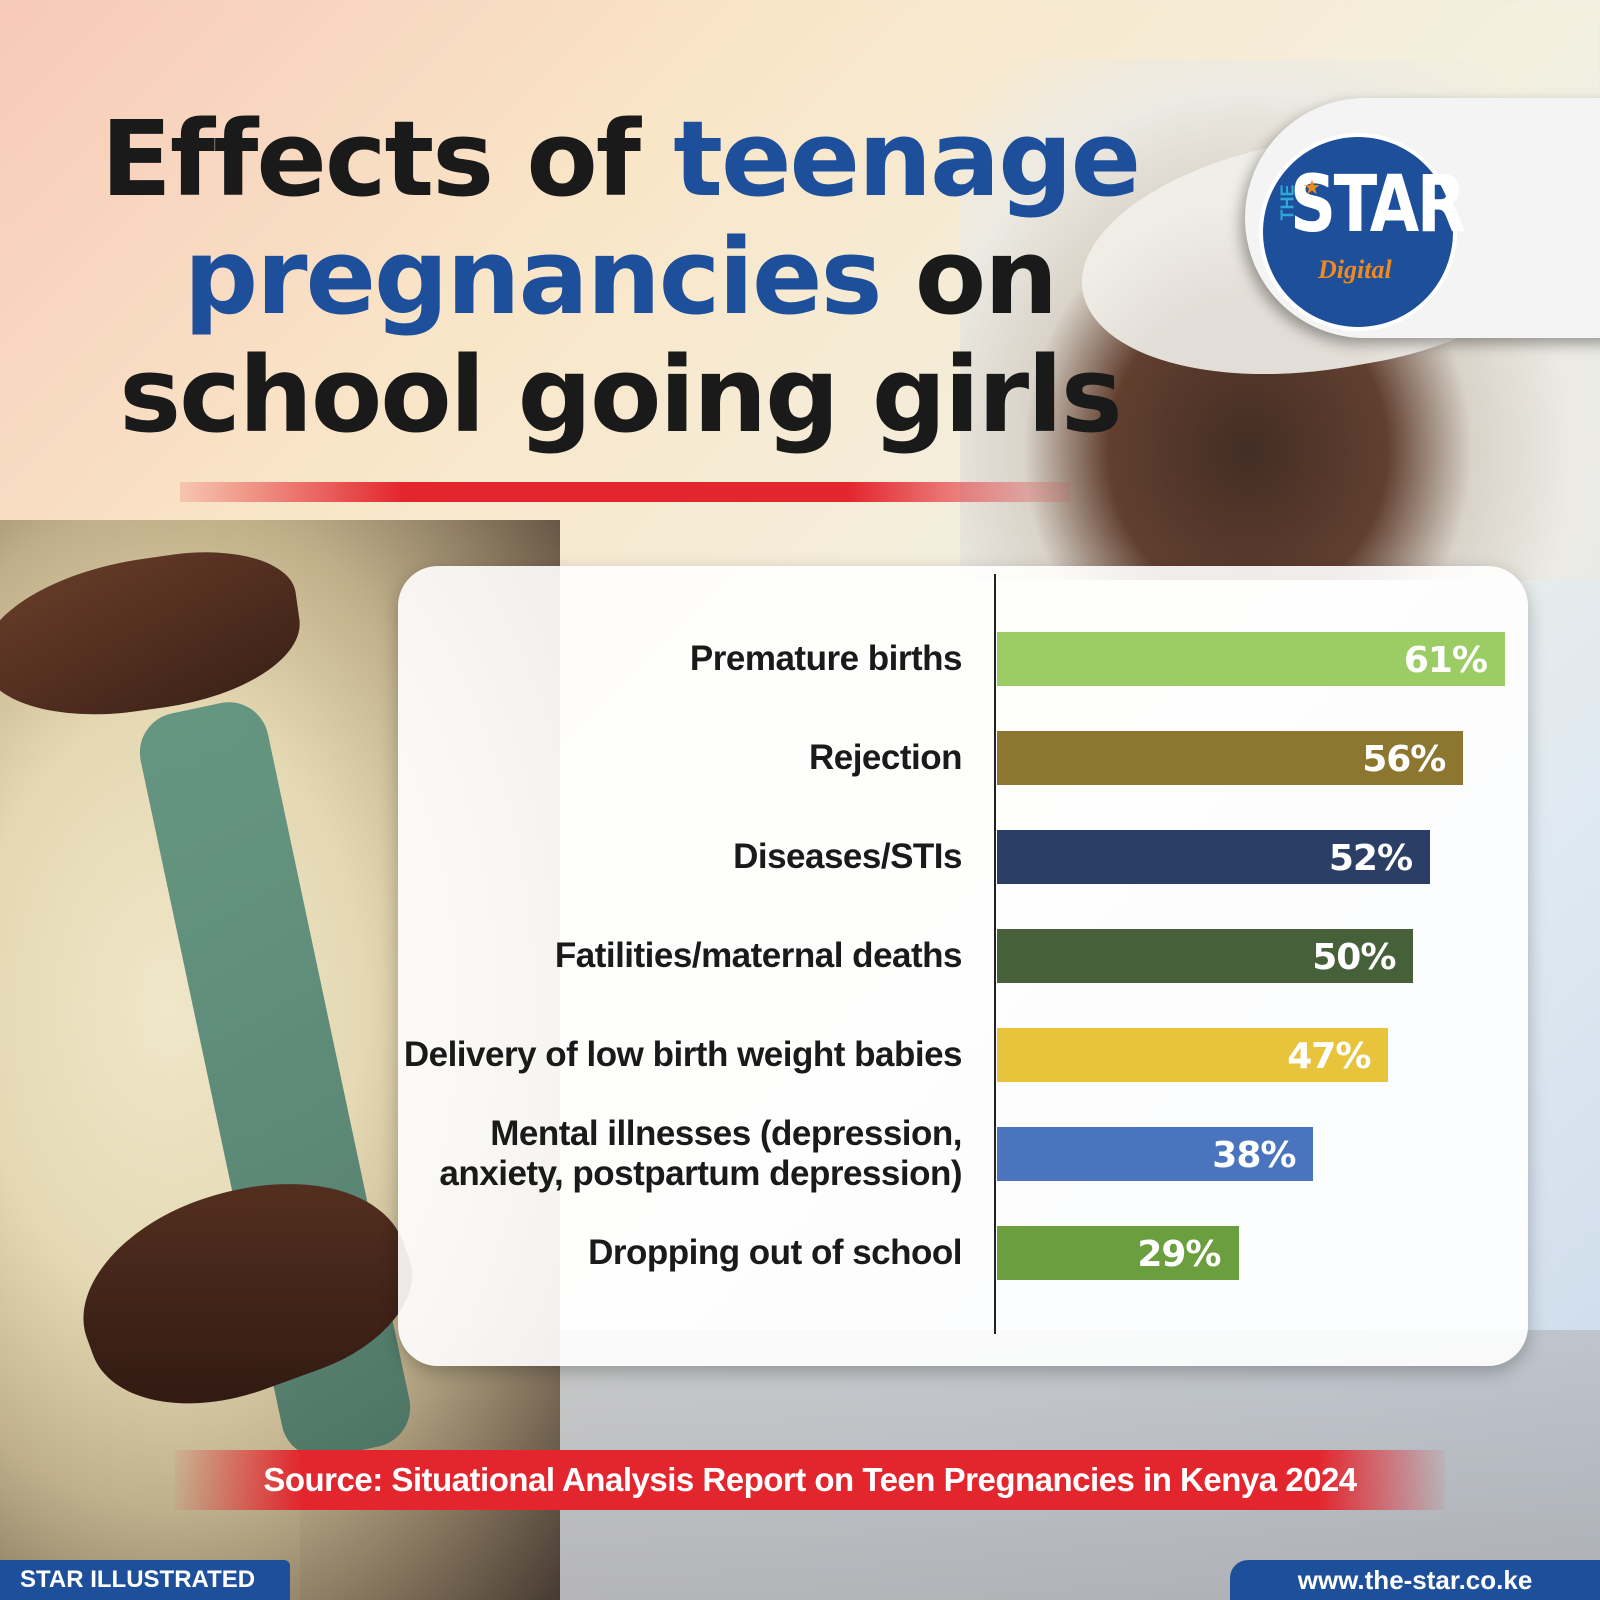 This screenshot has width=1600, height=1600. What do you see at coordinates (387, 159) in the screenshot?
I see `title-part1: Effects of` at bounding box center [387, 159].